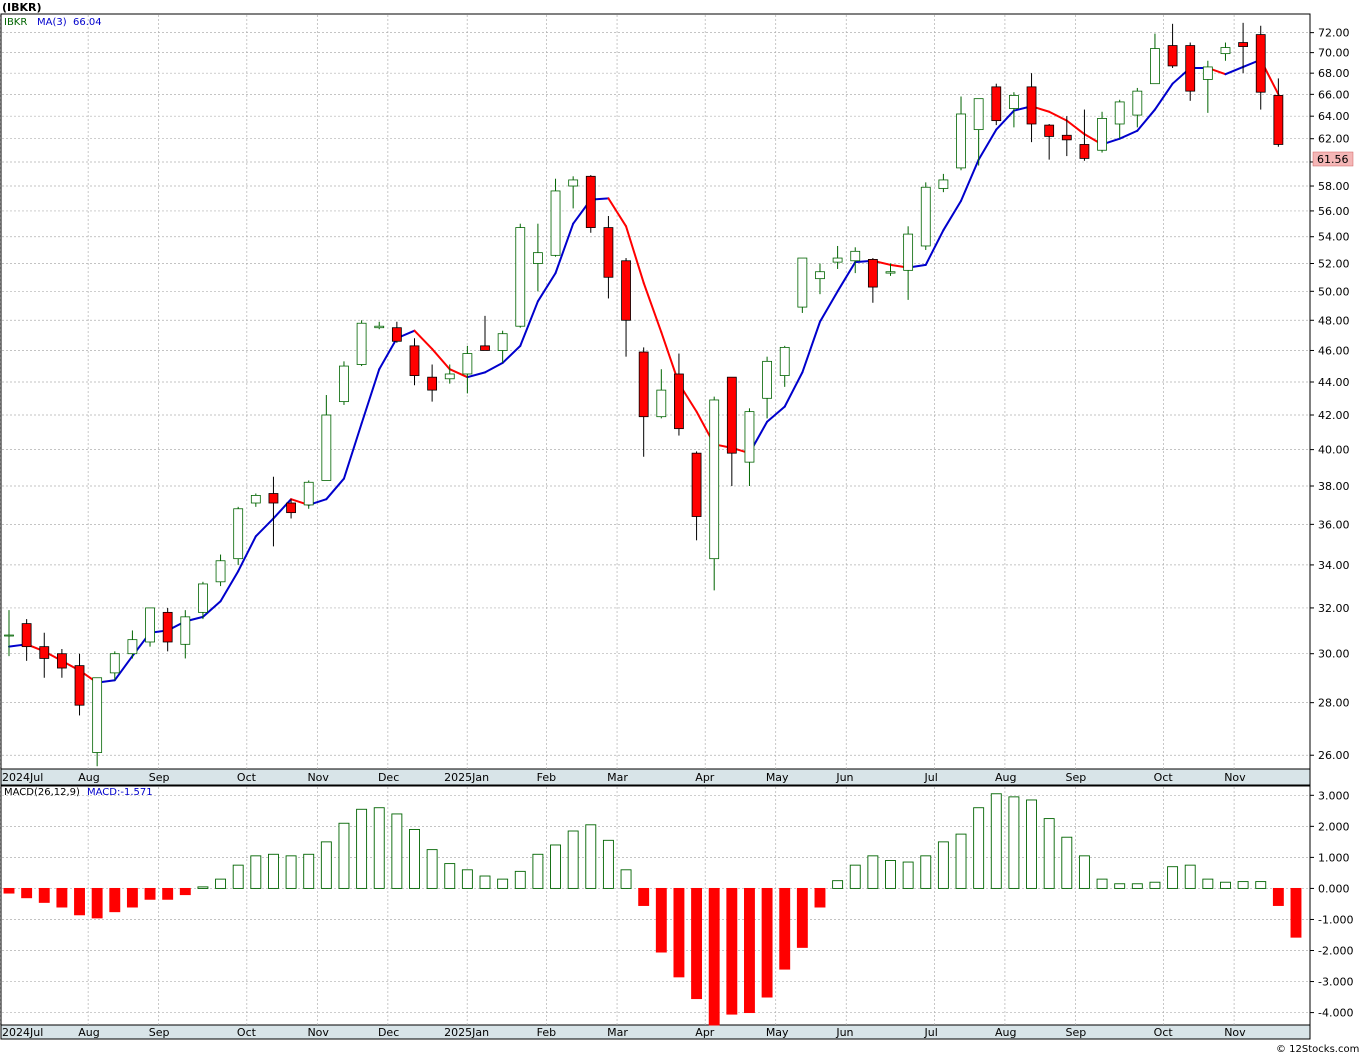 This screenshot has height=1056, width=1360. I want to click on price-tick-label: 34.00, so click(1334, 565).